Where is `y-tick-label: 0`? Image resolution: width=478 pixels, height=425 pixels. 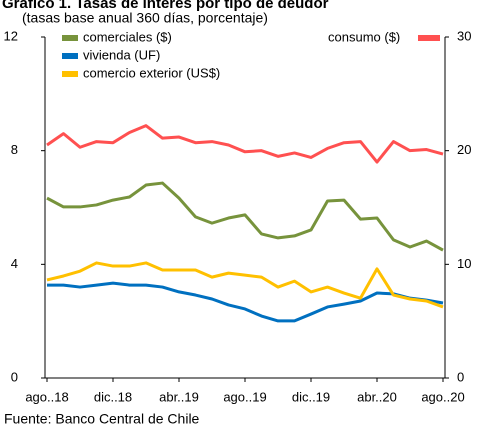
y-tick-label: 0 is located at coordinates (14, 376).